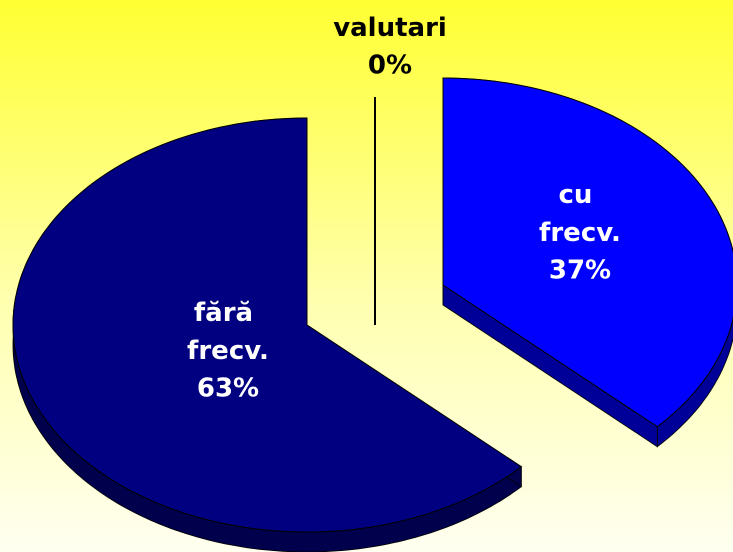  I want to click on slice-category-label: fără frecv., so click(228, 332).